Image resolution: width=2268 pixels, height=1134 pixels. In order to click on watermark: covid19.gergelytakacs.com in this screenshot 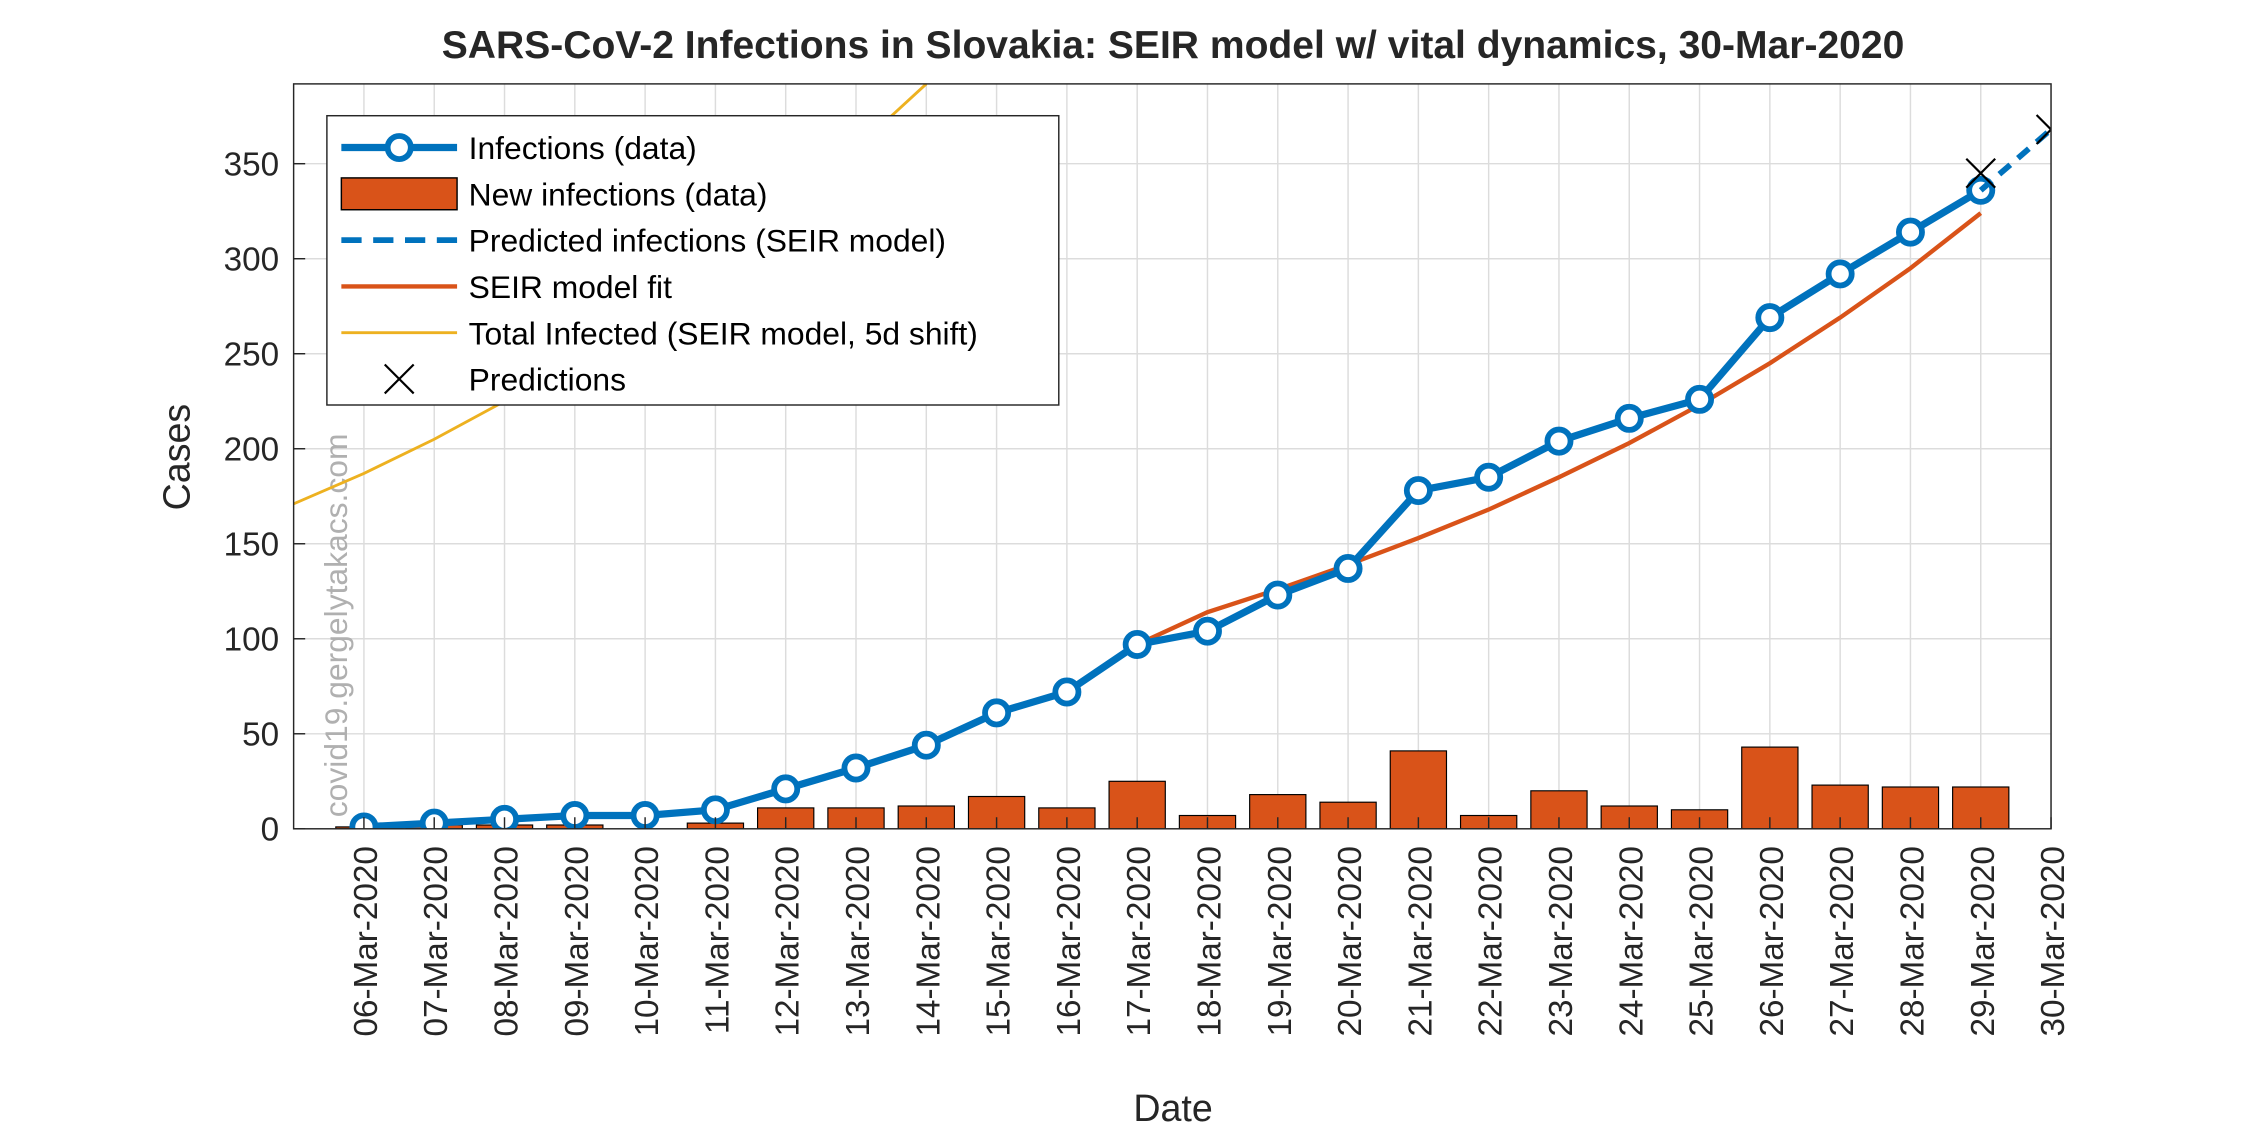, I will do `click(336, 626)`.